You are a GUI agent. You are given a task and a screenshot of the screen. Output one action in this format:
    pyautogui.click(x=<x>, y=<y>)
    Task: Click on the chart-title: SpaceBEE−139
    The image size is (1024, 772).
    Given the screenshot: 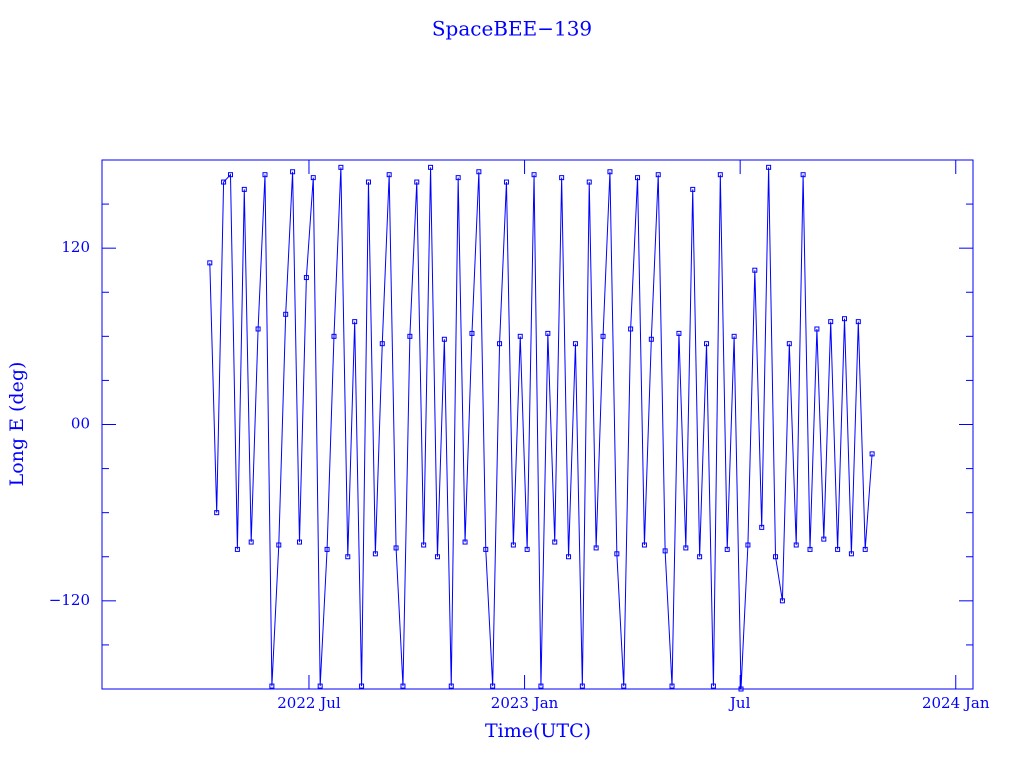 What is the action you would take?
    pyautogui.click(x=512, y=29)
    